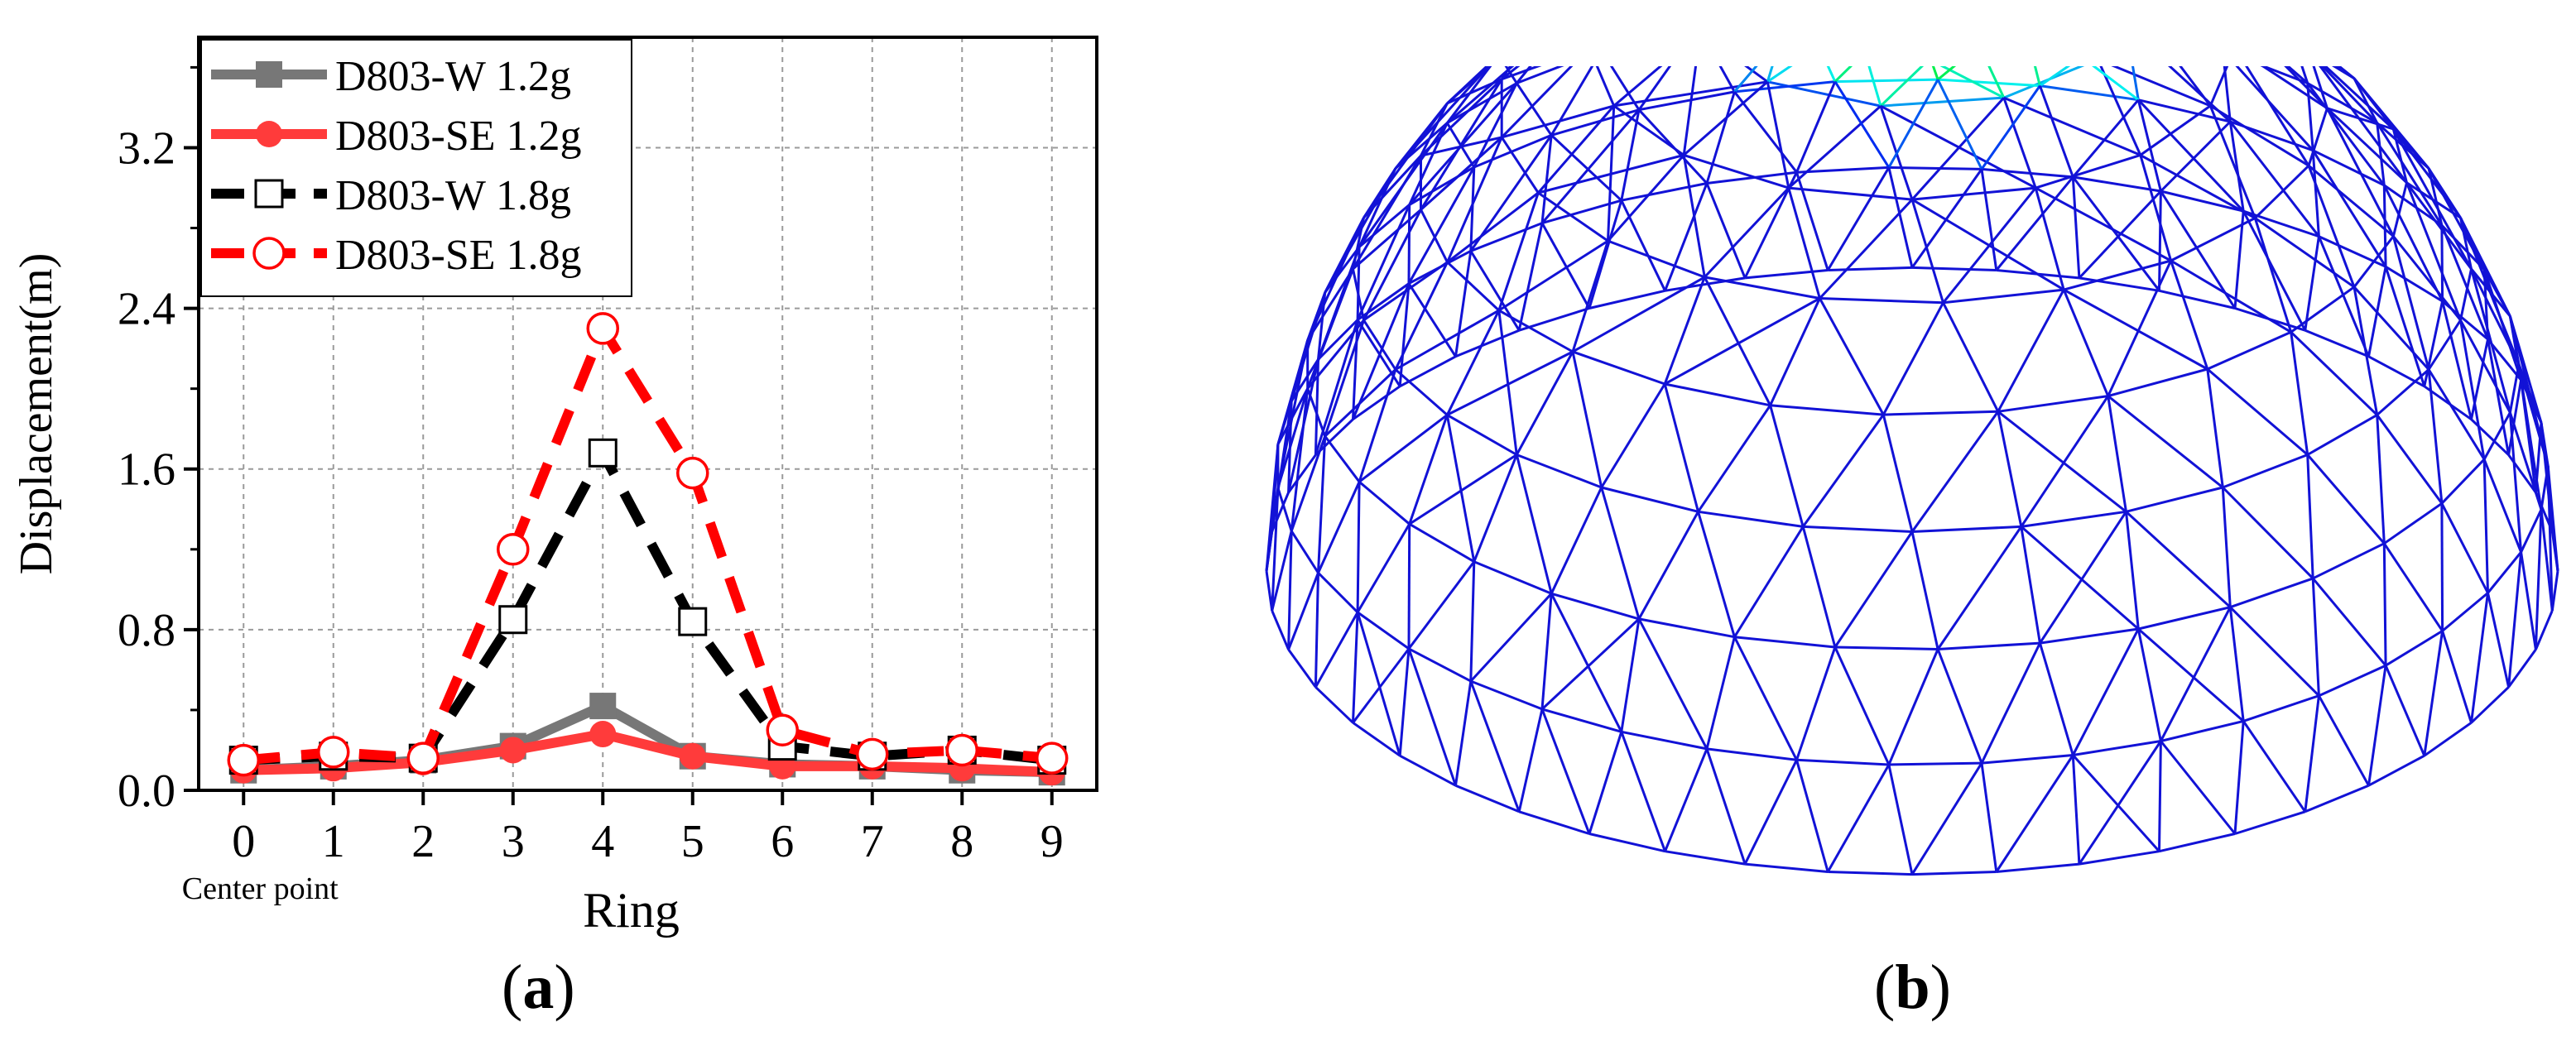 The image size is (2576, 1051). I want to click on series-layer, so click(648, 549).